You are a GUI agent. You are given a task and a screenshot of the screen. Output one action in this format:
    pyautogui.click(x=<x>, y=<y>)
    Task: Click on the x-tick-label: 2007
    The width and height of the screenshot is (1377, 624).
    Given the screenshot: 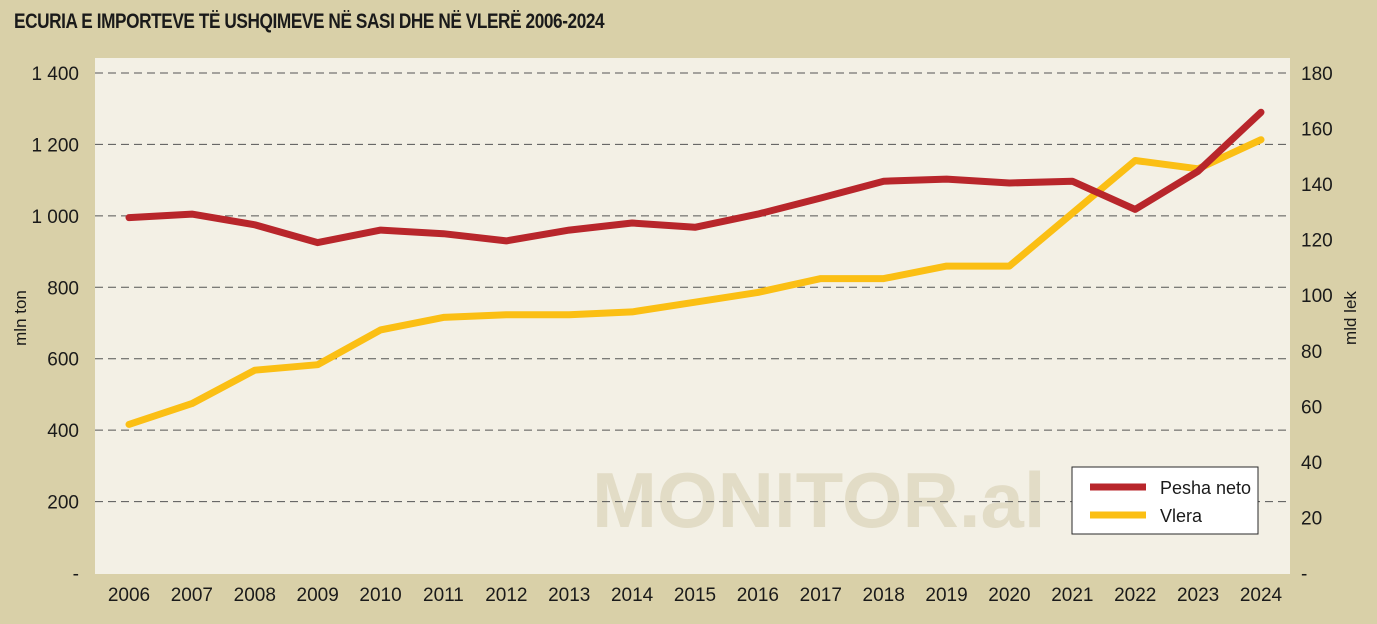 What is the action you would take?
    pyautogui.click(x=192, y=595)
    